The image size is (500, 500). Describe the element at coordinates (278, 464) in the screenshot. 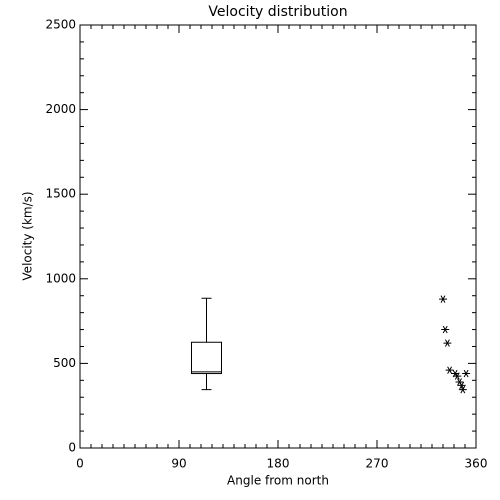

I see `x-tick-label: 180` at that location.